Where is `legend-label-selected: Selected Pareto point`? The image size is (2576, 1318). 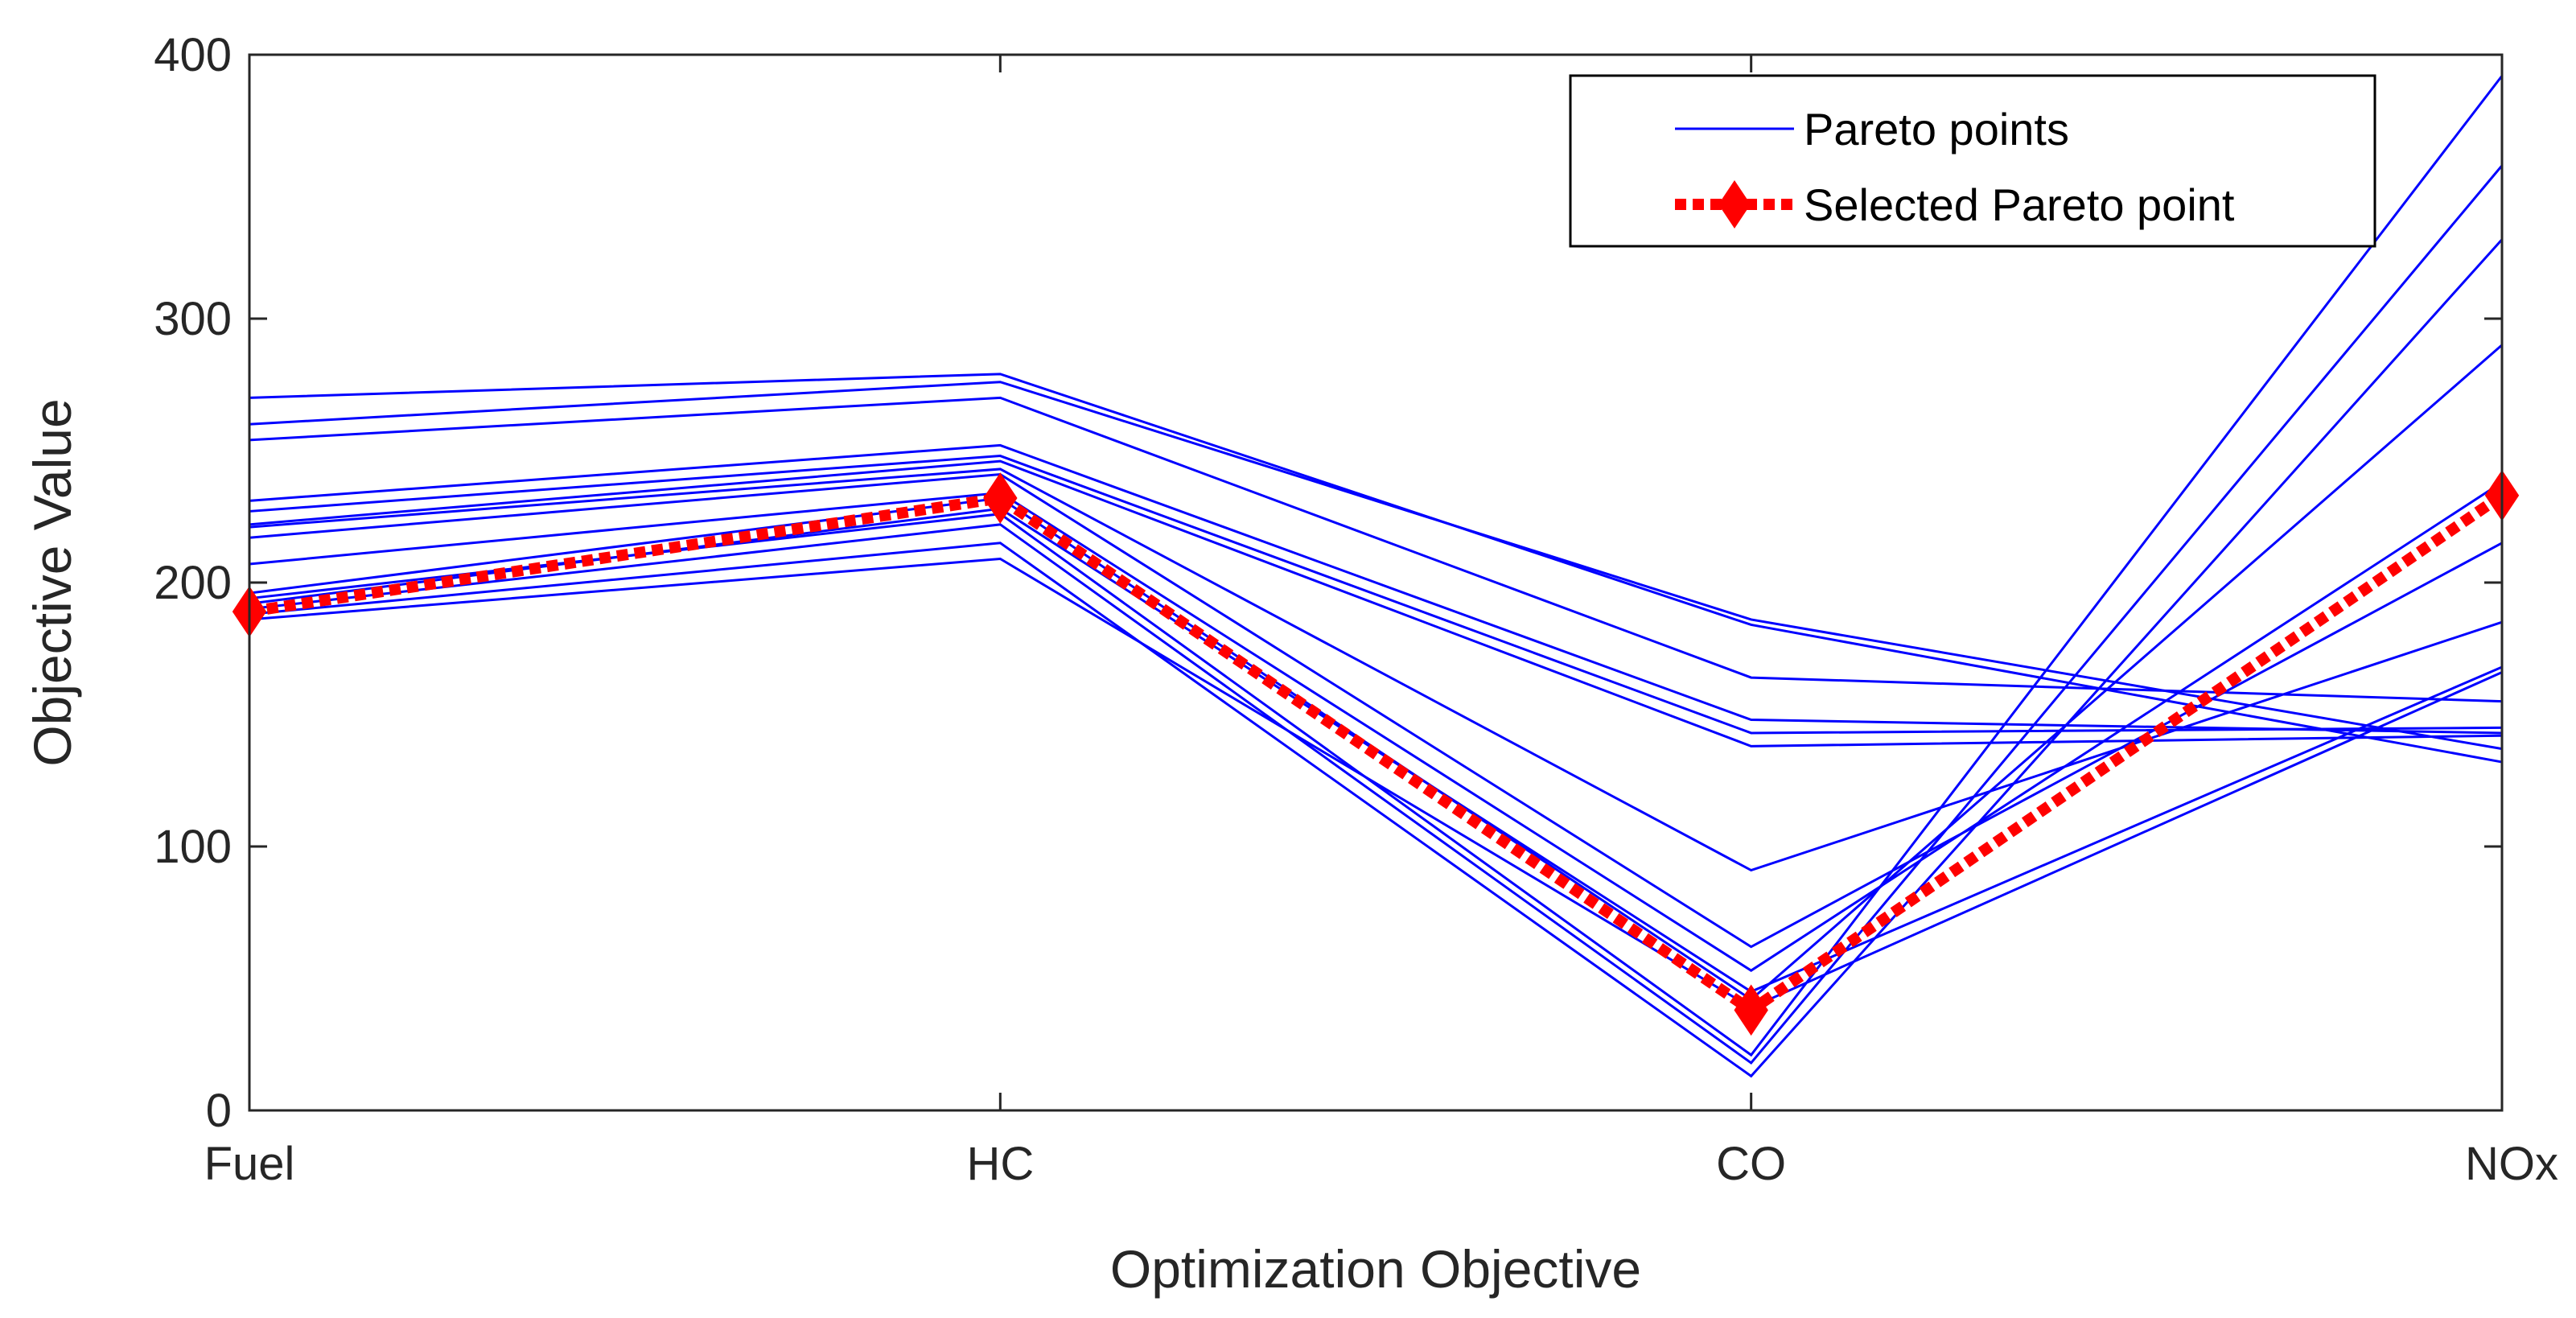 legend-label-selected: Selected Pareto point is located at coordinates (2019, 204).